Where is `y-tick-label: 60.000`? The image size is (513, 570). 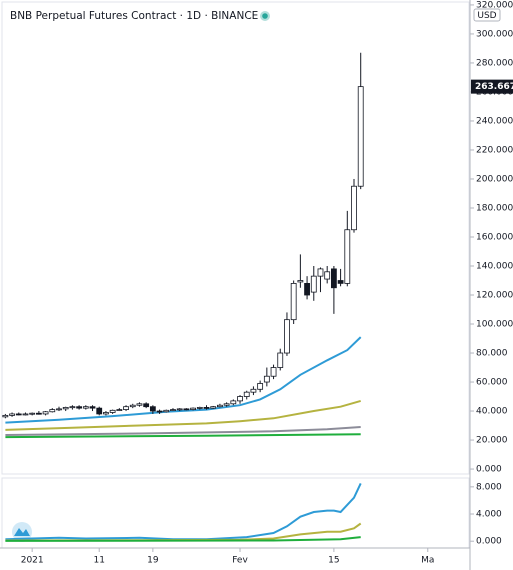 y-tick-label: 60.000 is located at coordinates (492, 383).